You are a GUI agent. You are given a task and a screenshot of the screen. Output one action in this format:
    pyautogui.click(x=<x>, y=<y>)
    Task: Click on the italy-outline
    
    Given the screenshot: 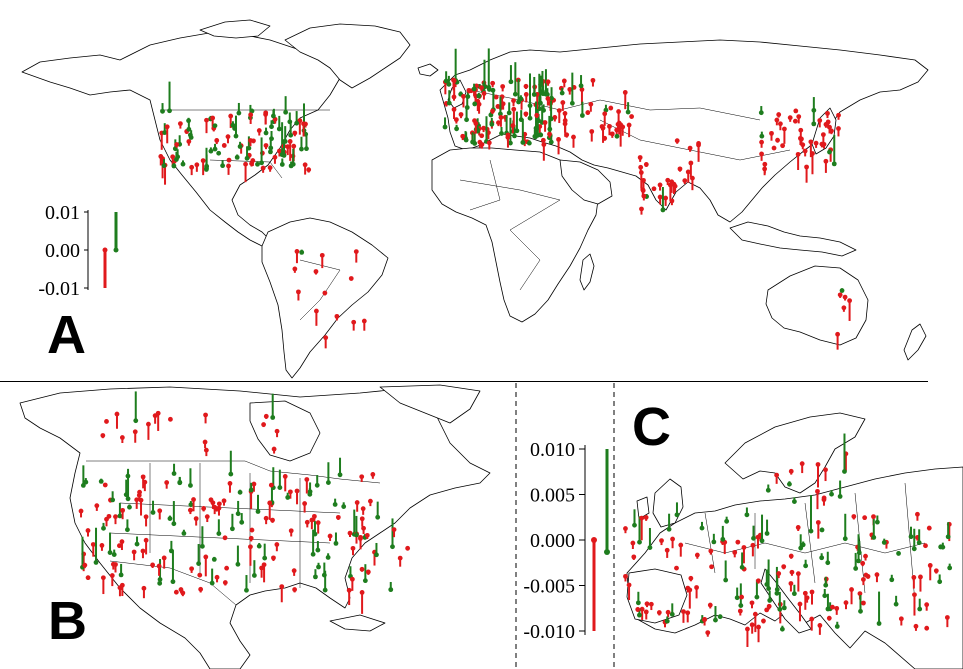 What is the action you would take?
    pyautogui.click(x=786, y=601)
    